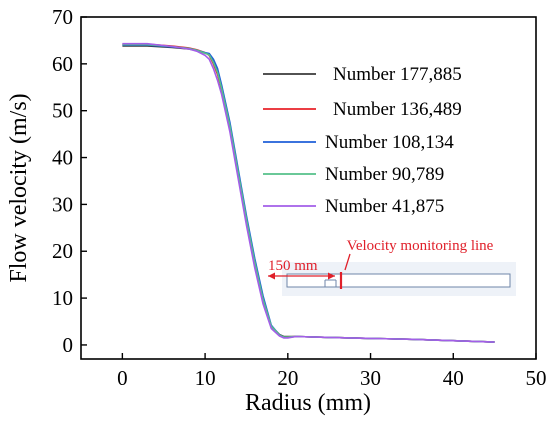 This screenshot has width=550, height=424. I want to click on y-tick-label: 10, so click(62, 298).